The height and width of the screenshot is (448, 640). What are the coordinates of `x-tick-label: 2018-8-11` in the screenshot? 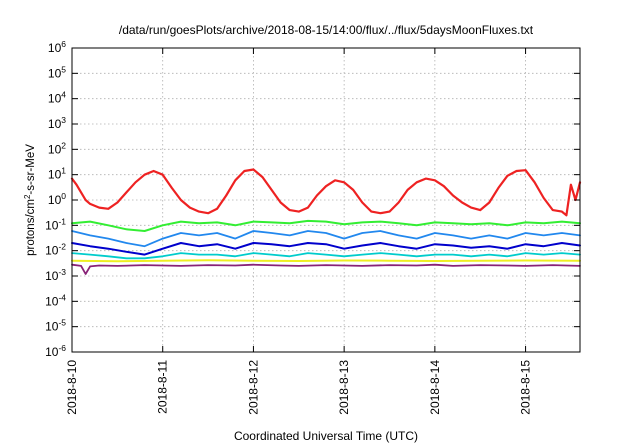 It's located at (163, 387).